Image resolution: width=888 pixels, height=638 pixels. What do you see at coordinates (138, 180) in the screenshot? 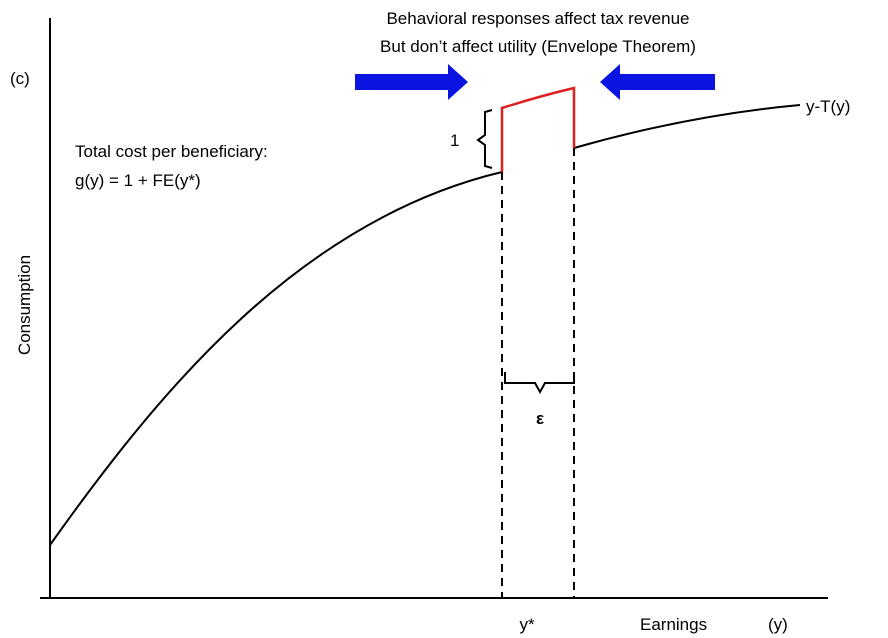
I see `cost-note: g(y) = 1 + FE(y*)` at bounding box center [138, 180].